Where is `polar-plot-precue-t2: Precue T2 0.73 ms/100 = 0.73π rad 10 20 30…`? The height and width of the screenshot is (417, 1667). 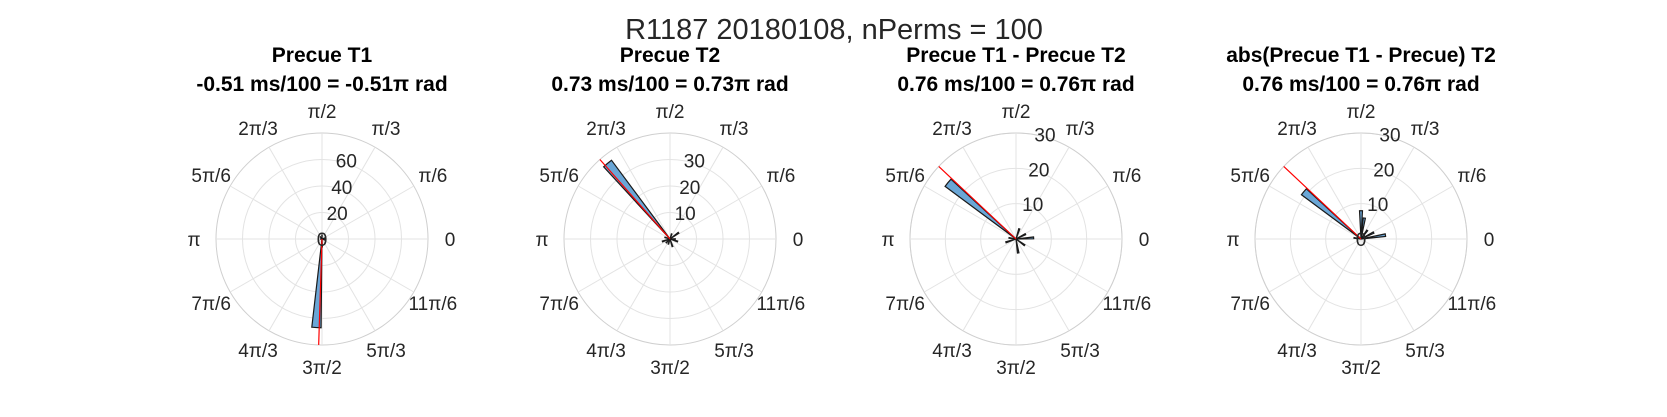
polar-plot-precue-t2: Precue T2 0.73 ms/100 = 0.73π rad 10 20 30… is located at coordinates (670, 211).